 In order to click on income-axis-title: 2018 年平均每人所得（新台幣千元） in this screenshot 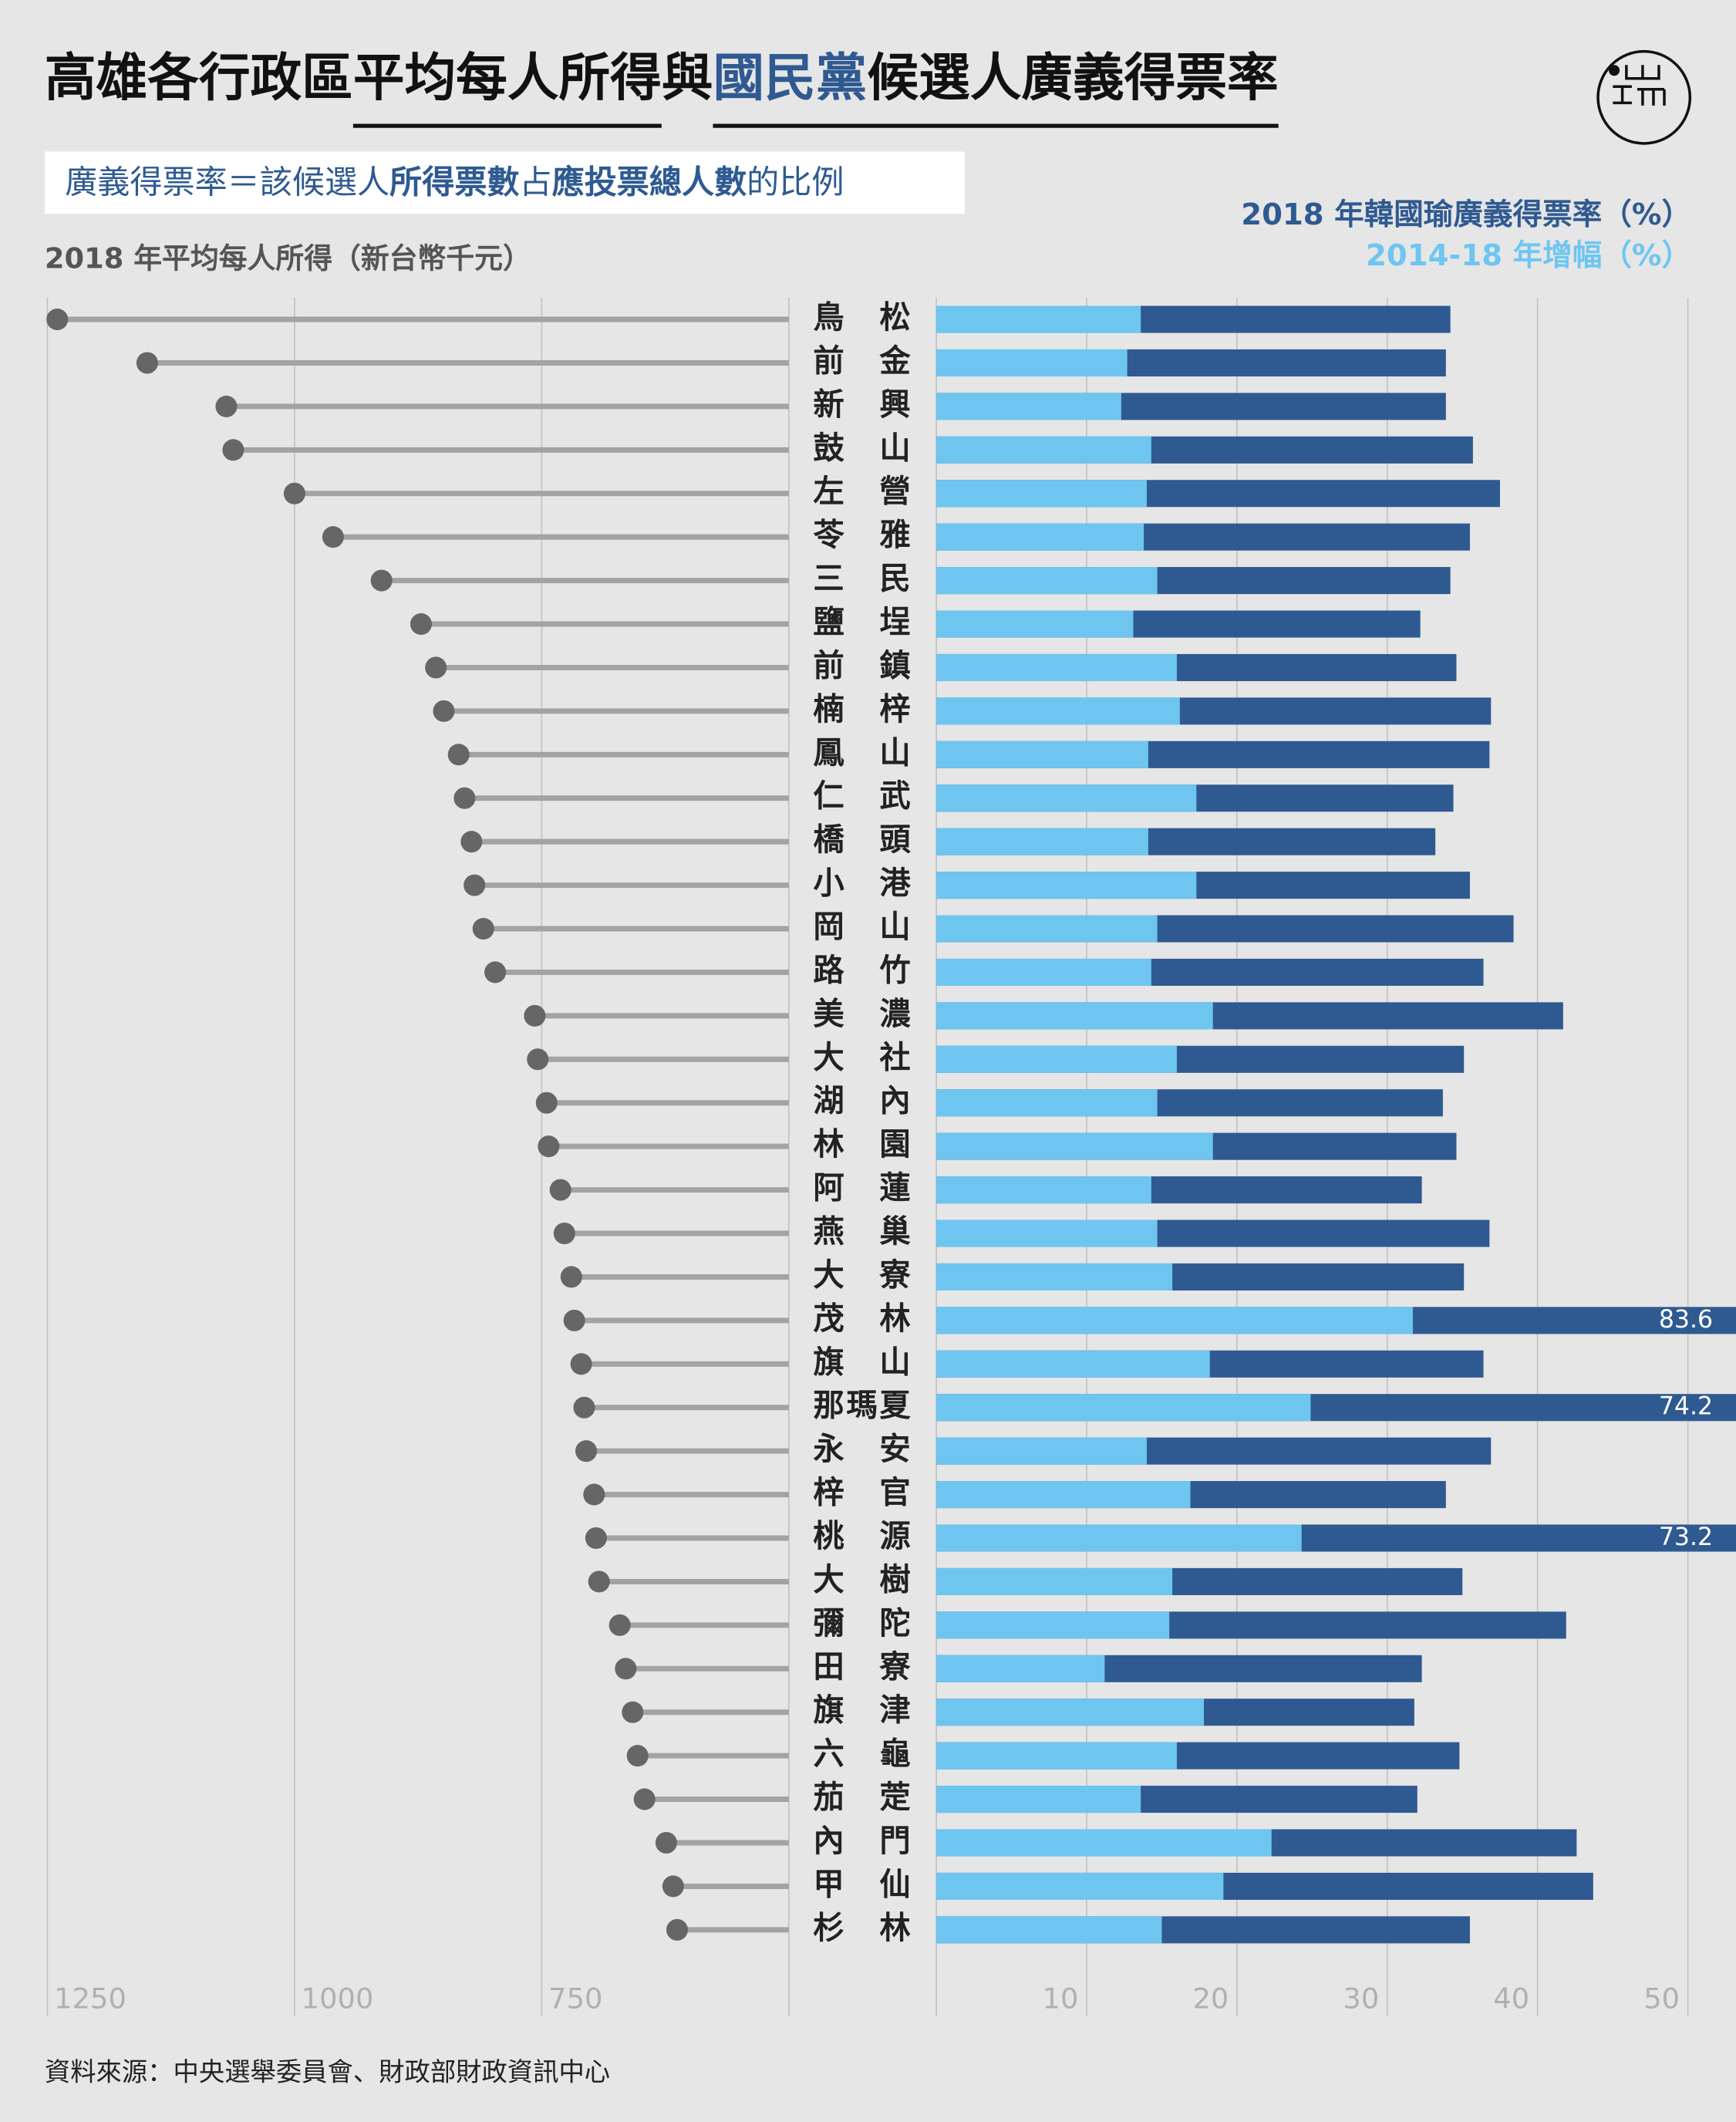, I will do `click(288, 258)`.